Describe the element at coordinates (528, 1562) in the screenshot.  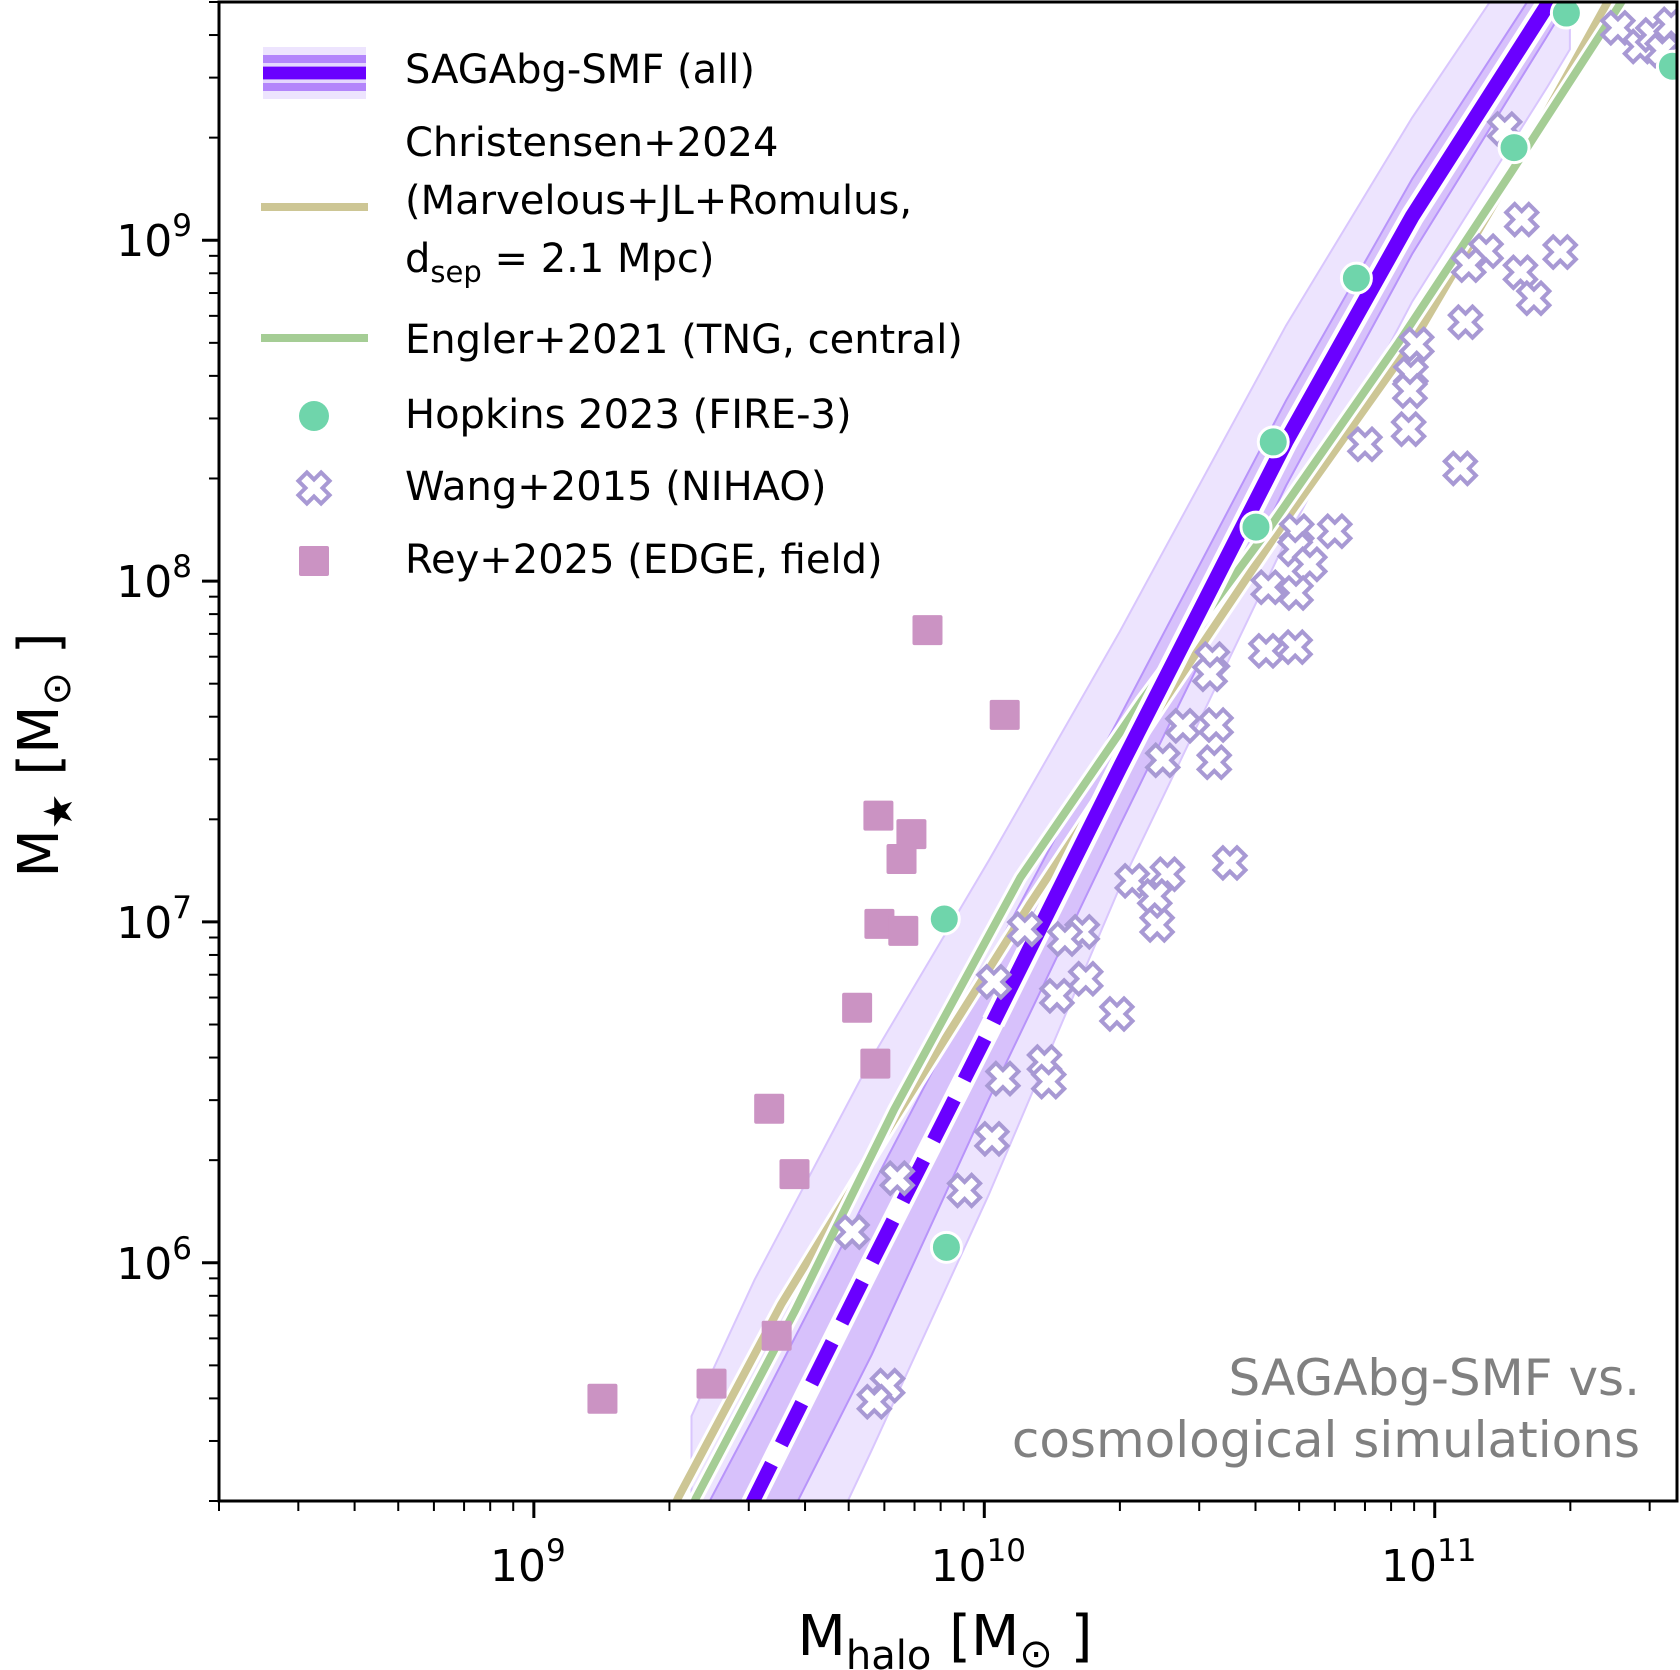
I see `x-tick-label: 109` at that location.